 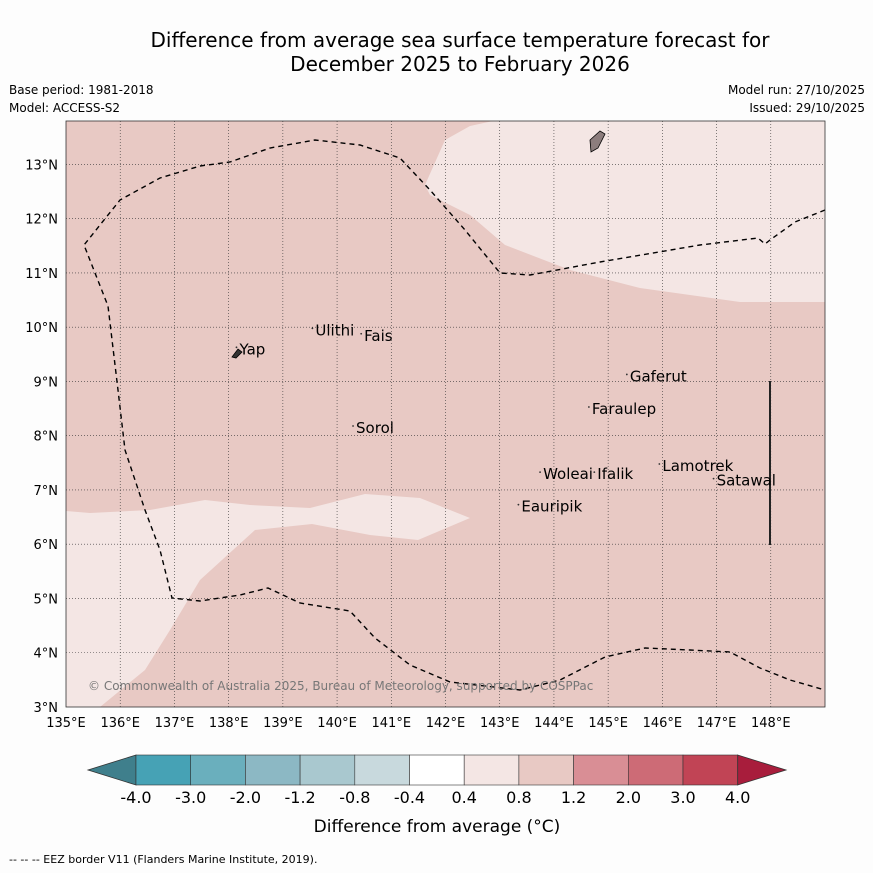 What do you see at coordinates (65, 108) in the screenshot?
I see `model-name: Model: ACCESS-S2` at bounding box center [65, 108].